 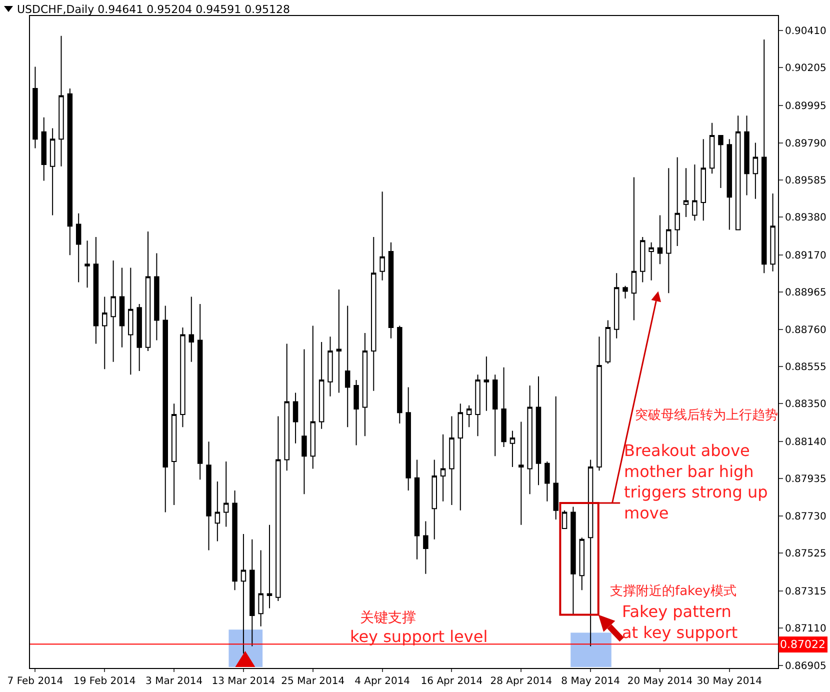 I want to click on chart-title: USDCHF,Daily 0.94641 0.95204 0.94591 0.95128, so click(x=153, y=9).